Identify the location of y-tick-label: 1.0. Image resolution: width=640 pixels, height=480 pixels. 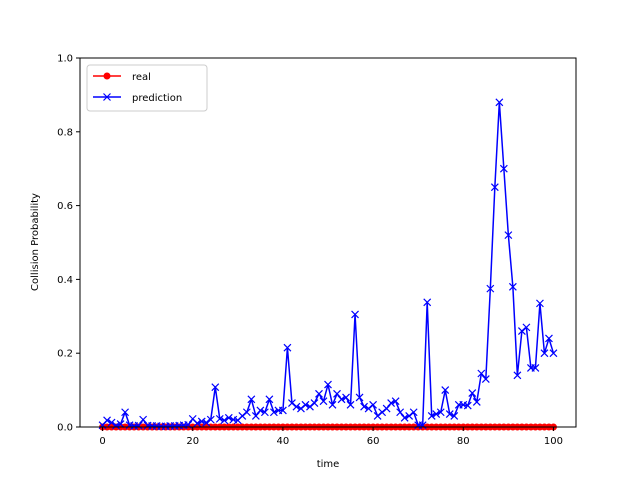
(65, 59).